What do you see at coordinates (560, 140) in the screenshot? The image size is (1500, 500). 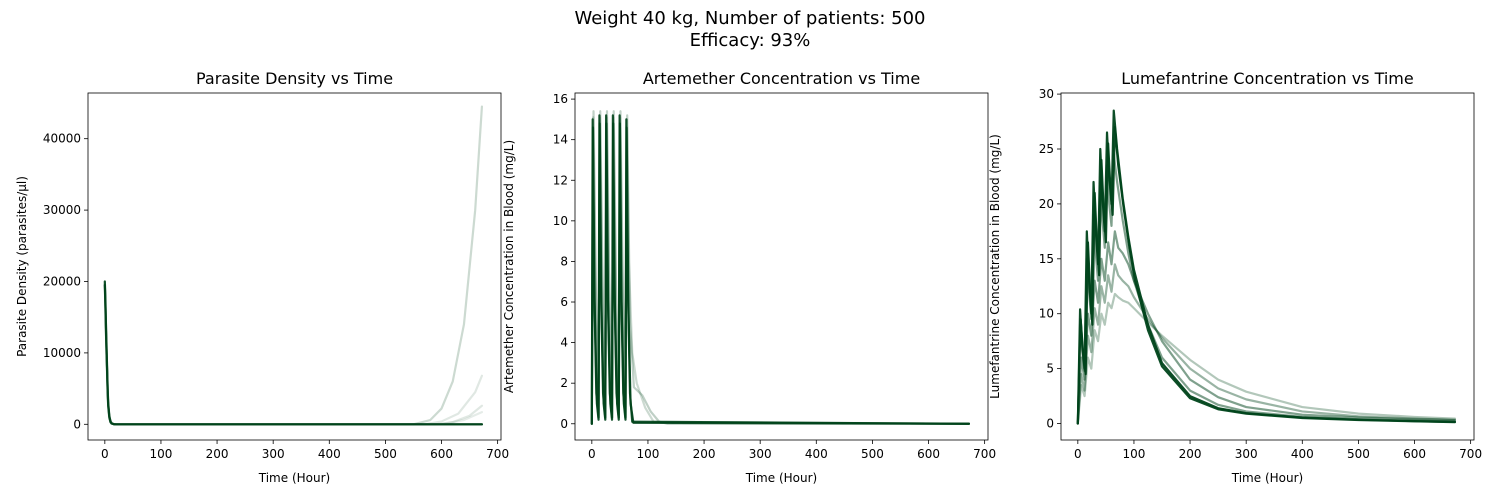 I see `y-tick-label: 14` at bounding box center [560, 140].